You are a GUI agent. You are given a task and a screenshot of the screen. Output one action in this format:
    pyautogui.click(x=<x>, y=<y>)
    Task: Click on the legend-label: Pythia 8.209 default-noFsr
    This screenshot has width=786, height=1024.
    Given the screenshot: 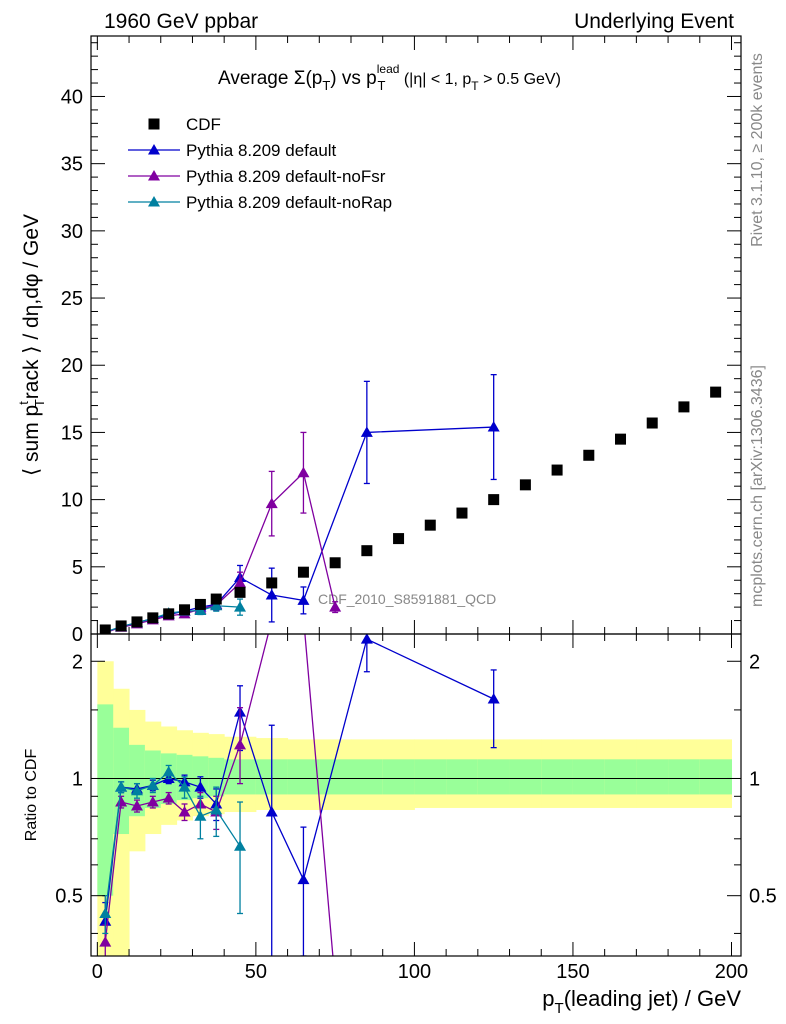 What is the action you would take?
    pyautogui.click(x=286, y=176)
    